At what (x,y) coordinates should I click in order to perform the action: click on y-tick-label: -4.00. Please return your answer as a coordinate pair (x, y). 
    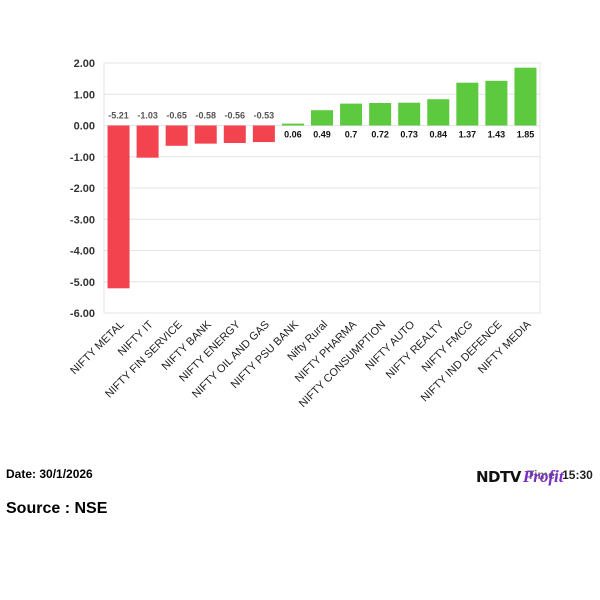
    Looking at the image, I should click on (82, 252).